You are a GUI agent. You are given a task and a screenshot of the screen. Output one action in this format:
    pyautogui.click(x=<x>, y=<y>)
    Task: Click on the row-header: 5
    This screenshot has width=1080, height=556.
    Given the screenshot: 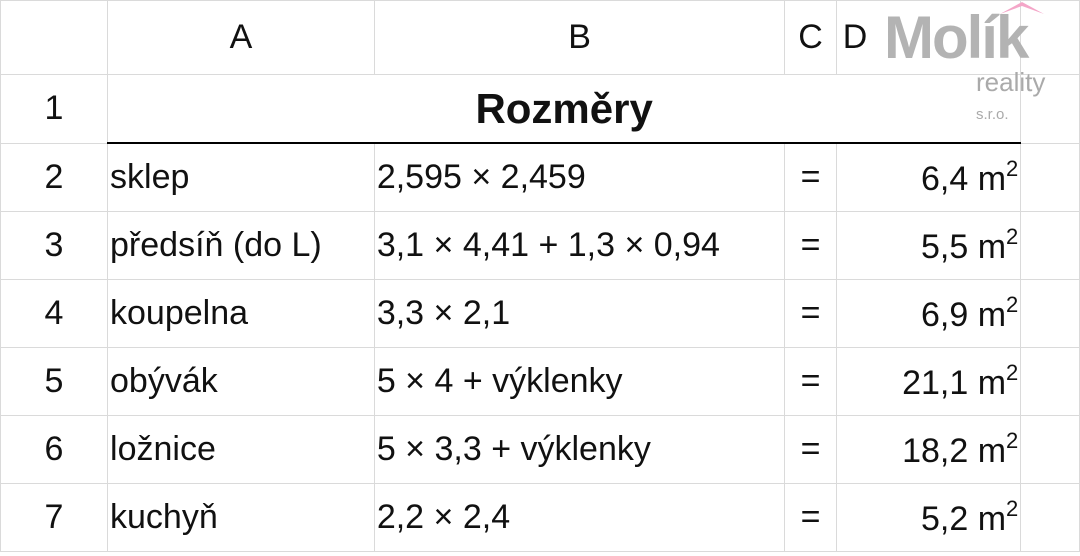 What is the action you would take?
    pyautogui.click(x=54, y=381)
    